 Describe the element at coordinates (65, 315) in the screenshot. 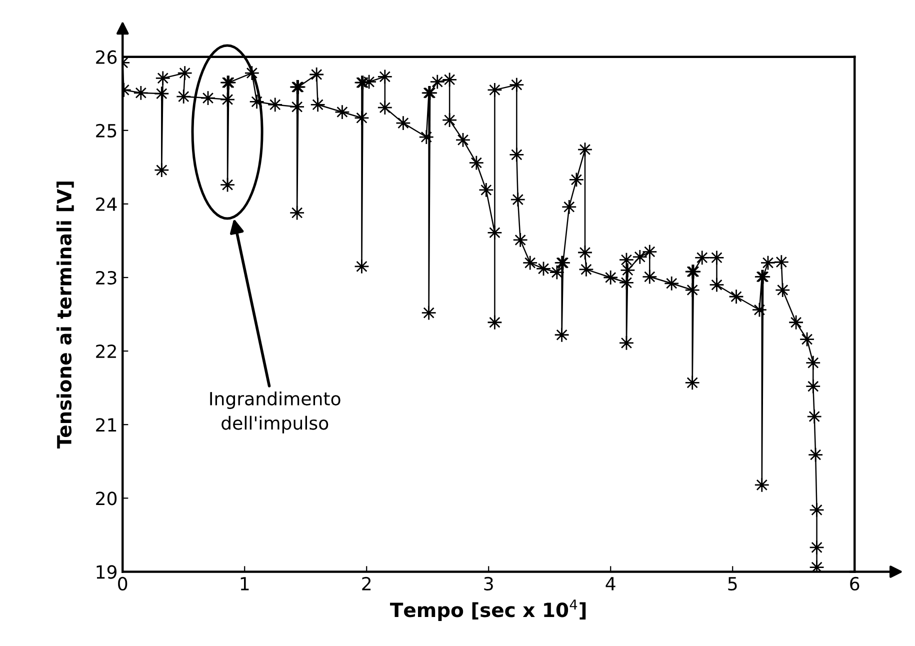

I see `y-axis-title: Tensione ai terminali [V]` at that location.